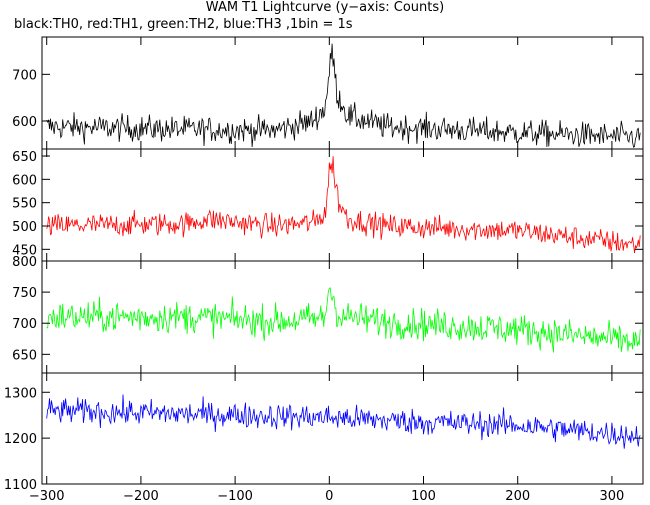  Describe the element at coordinates (611, 496) in the screenshot. I see `x-tick-label: 300` at that location.